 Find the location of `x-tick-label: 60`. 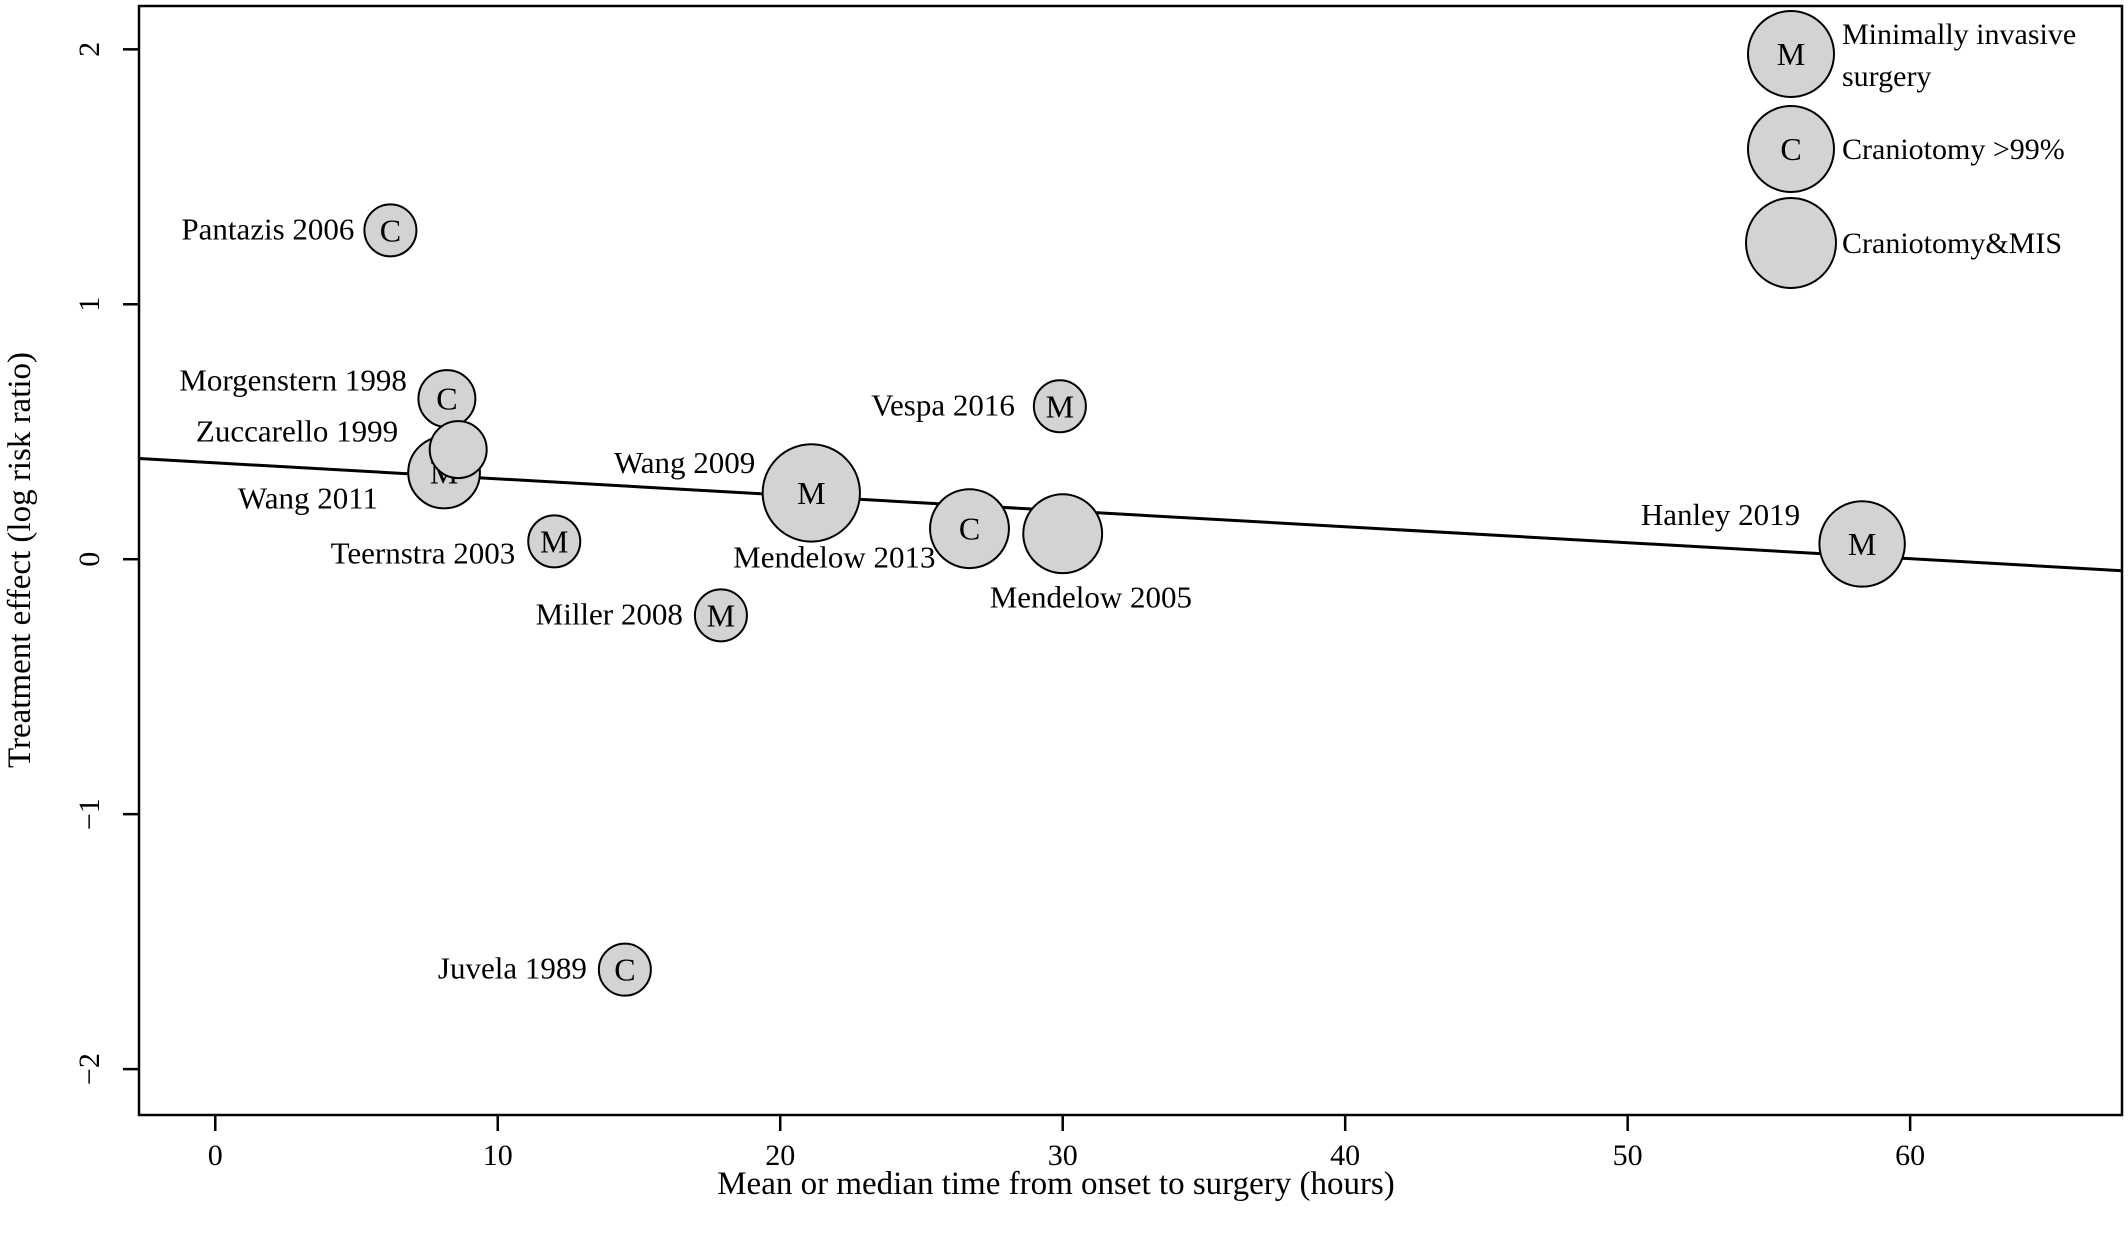

x-tick-label: 60 is located at coordinates (1910, 1155).